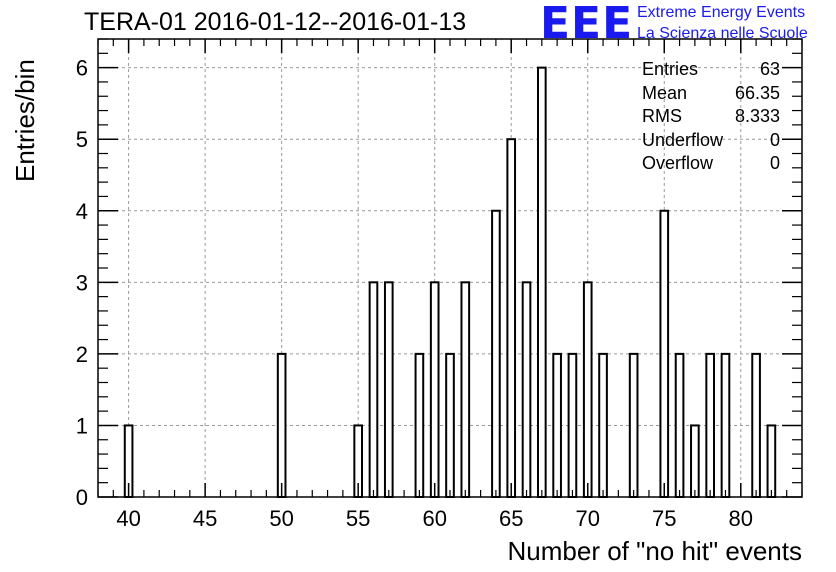  Describe the element at coordinates (769, 69) in the screenshot. I see `stats-value: 63` at that location.